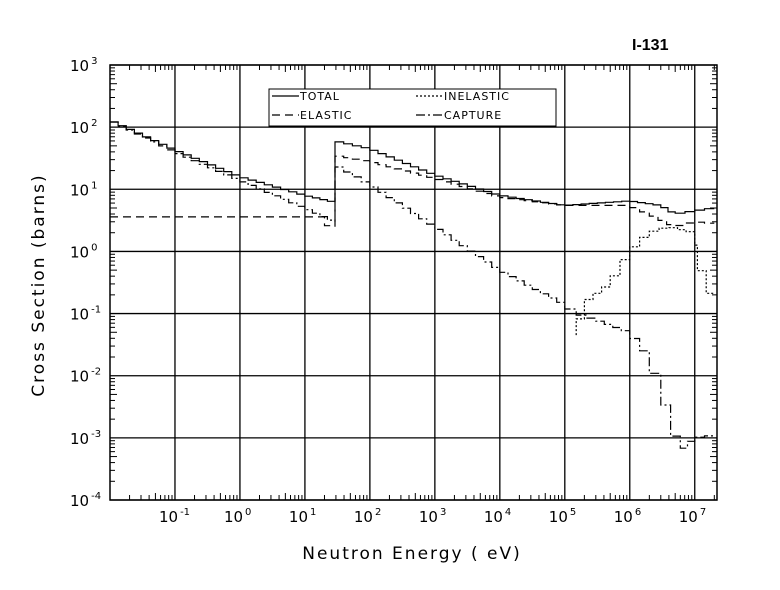 The height and width of the screenshot is (590, 780). Describe the element at coordinates (85, 500) in the screenshot. I see `y-tick-label: 10 -4` at that location.